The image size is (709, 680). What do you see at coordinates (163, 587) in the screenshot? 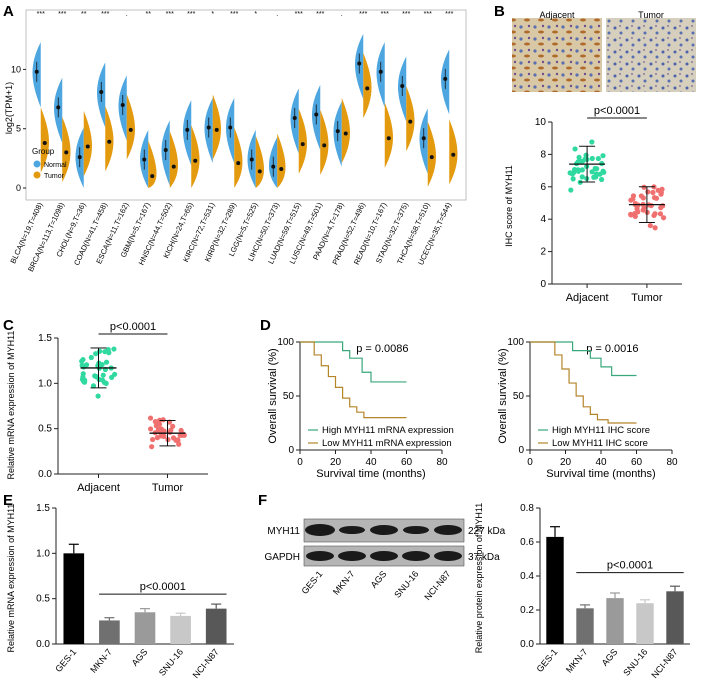
I see `pvalue-label: p<0.0001` at bounding box center [163, 587].